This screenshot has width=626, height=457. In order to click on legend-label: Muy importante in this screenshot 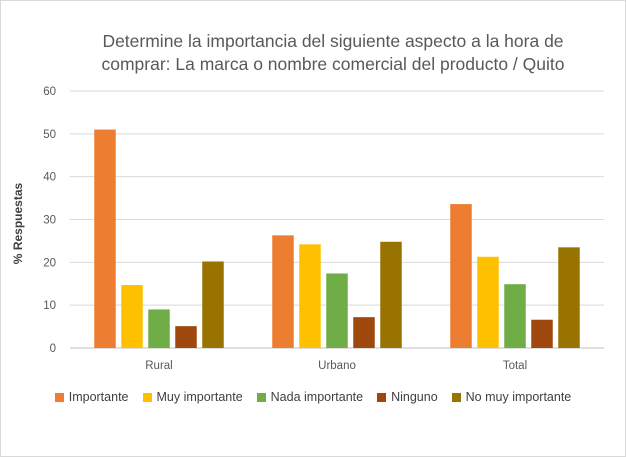, I will do `click(199, 397)`.